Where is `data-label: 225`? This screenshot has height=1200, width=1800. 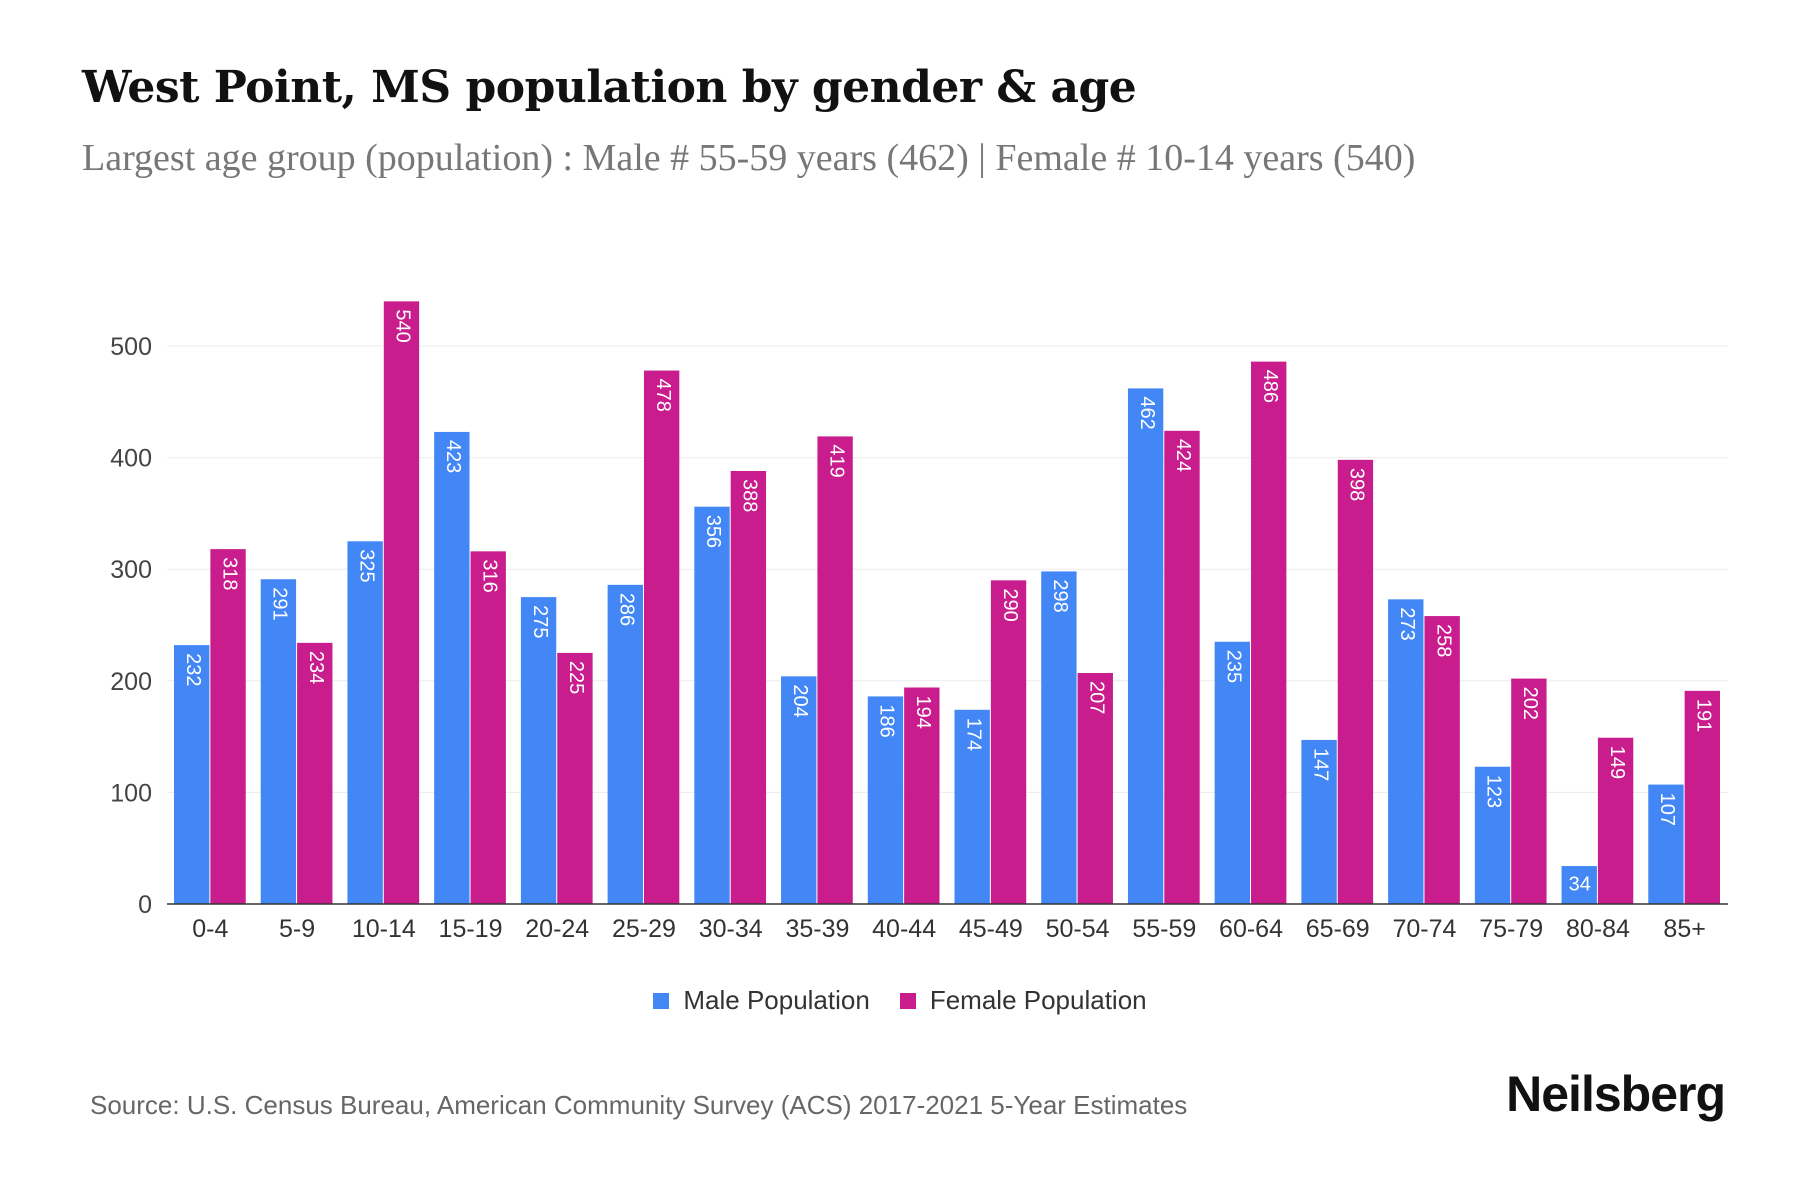 data-label: 225 is located at coordinates (576, 677).